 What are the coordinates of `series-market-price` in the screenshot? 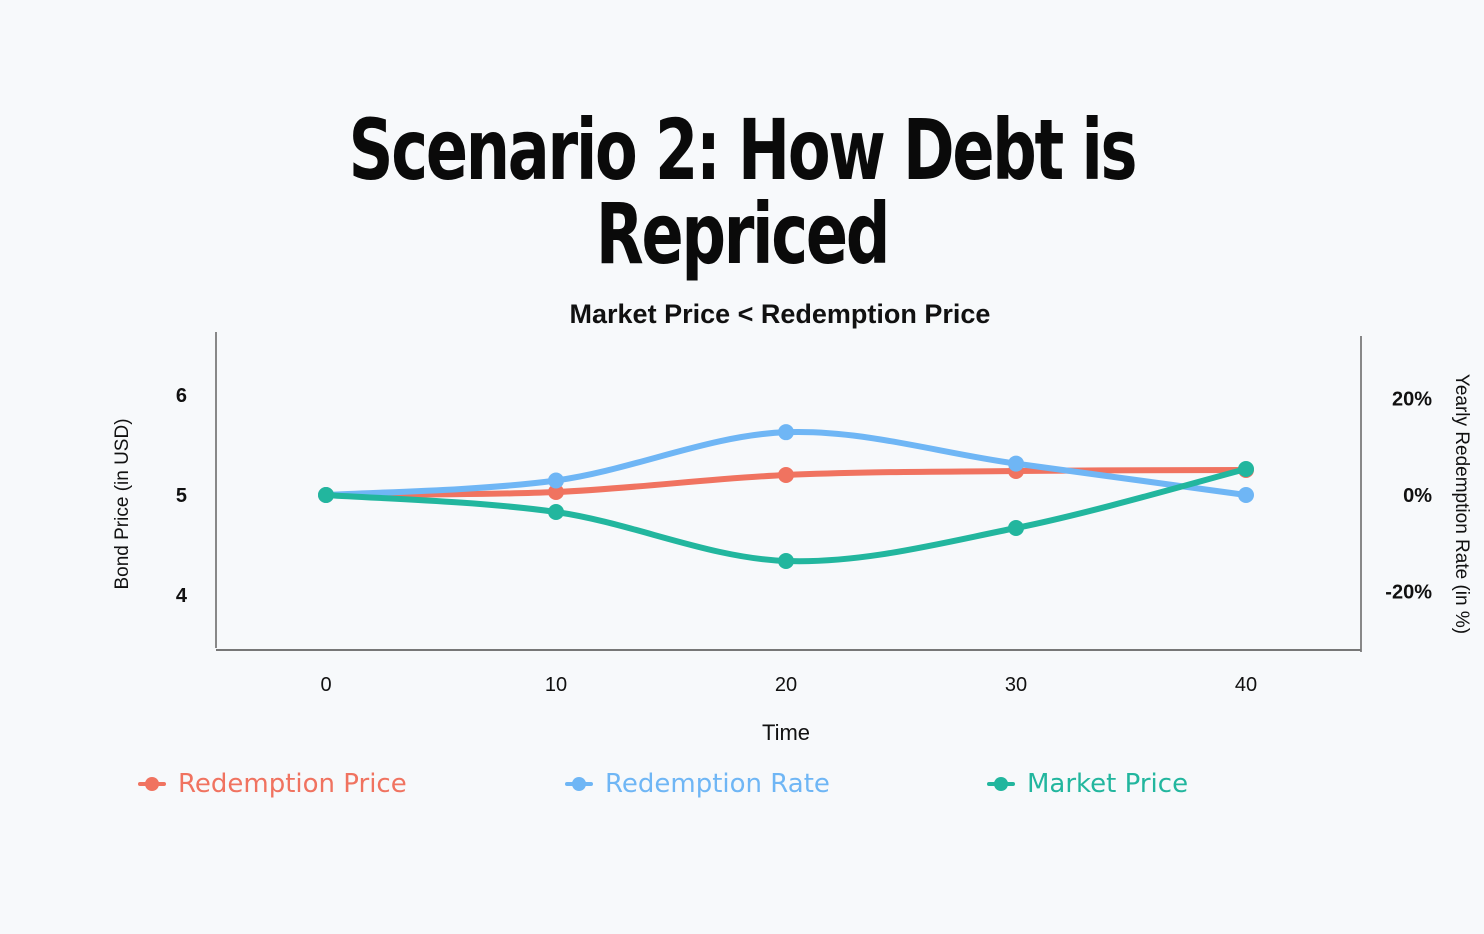 It's located at (786, 515).